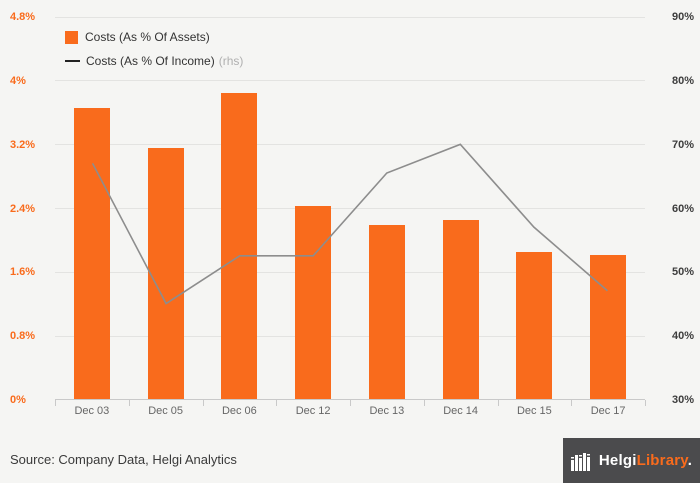  I want to click on legend-row-line: Costs (As % Of Income) (rhs), so click(154, 61).